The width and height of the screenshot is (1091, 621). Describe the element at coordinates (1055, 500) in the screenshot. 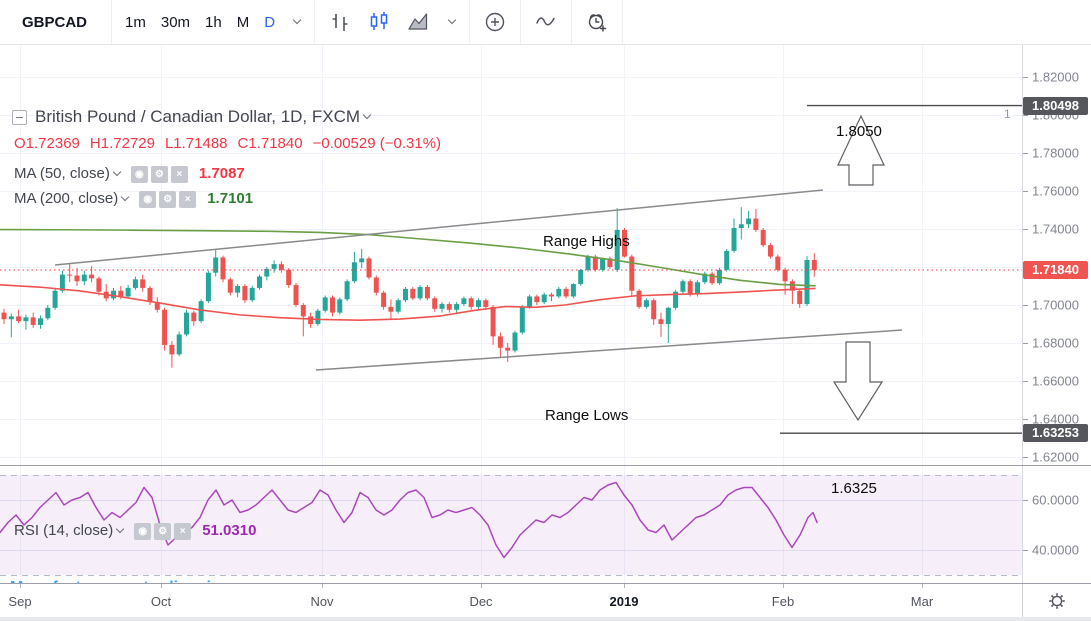

I see `rsi-axis-label: 60.0000` at that location.